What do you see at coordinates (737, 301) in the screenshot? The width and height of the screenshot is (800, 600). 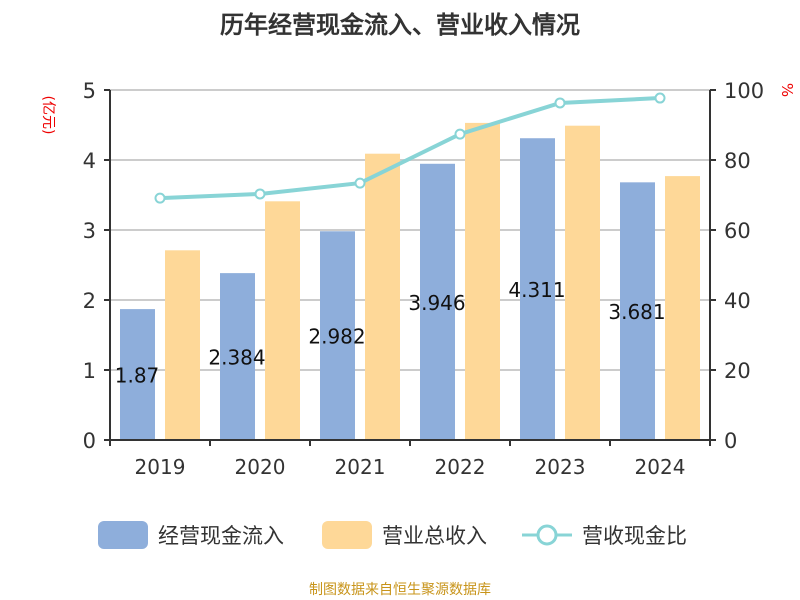 I see `right-tick-label: 40` at bounding box center [737, 301].